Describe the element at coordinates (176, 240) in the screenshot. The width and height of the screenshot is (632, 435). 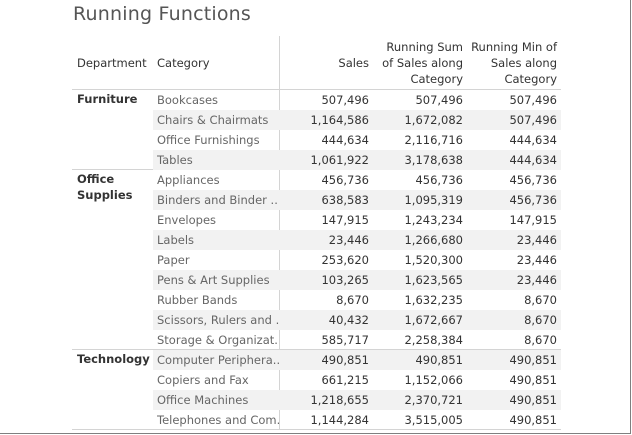
I see `category-cell: Labels` at that location.